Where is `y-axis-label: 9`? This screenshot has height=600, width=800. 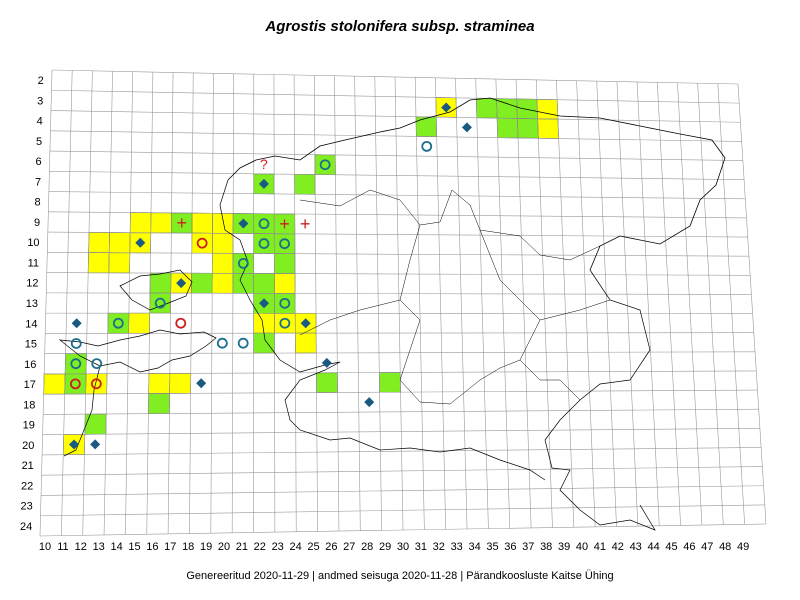 y-axis-label: 9 is located at coordinates (37, 223).